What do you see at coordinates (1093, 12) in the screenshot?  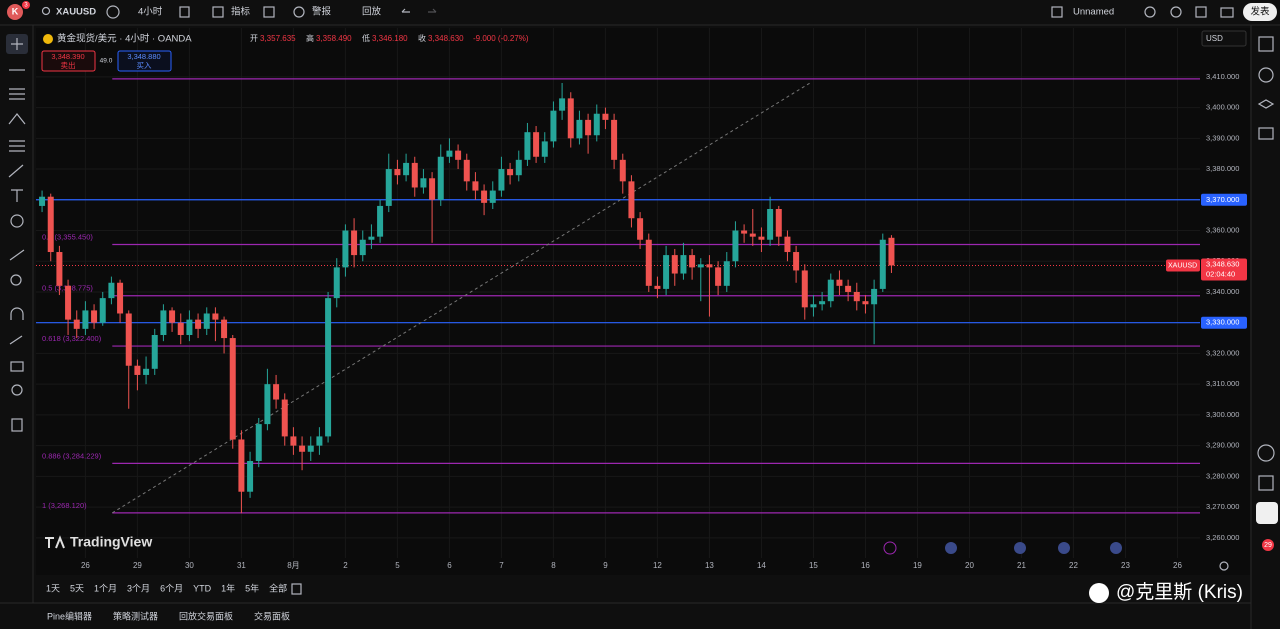 I see `layout-name: Unnamed` at bounding box center [1093, 12].